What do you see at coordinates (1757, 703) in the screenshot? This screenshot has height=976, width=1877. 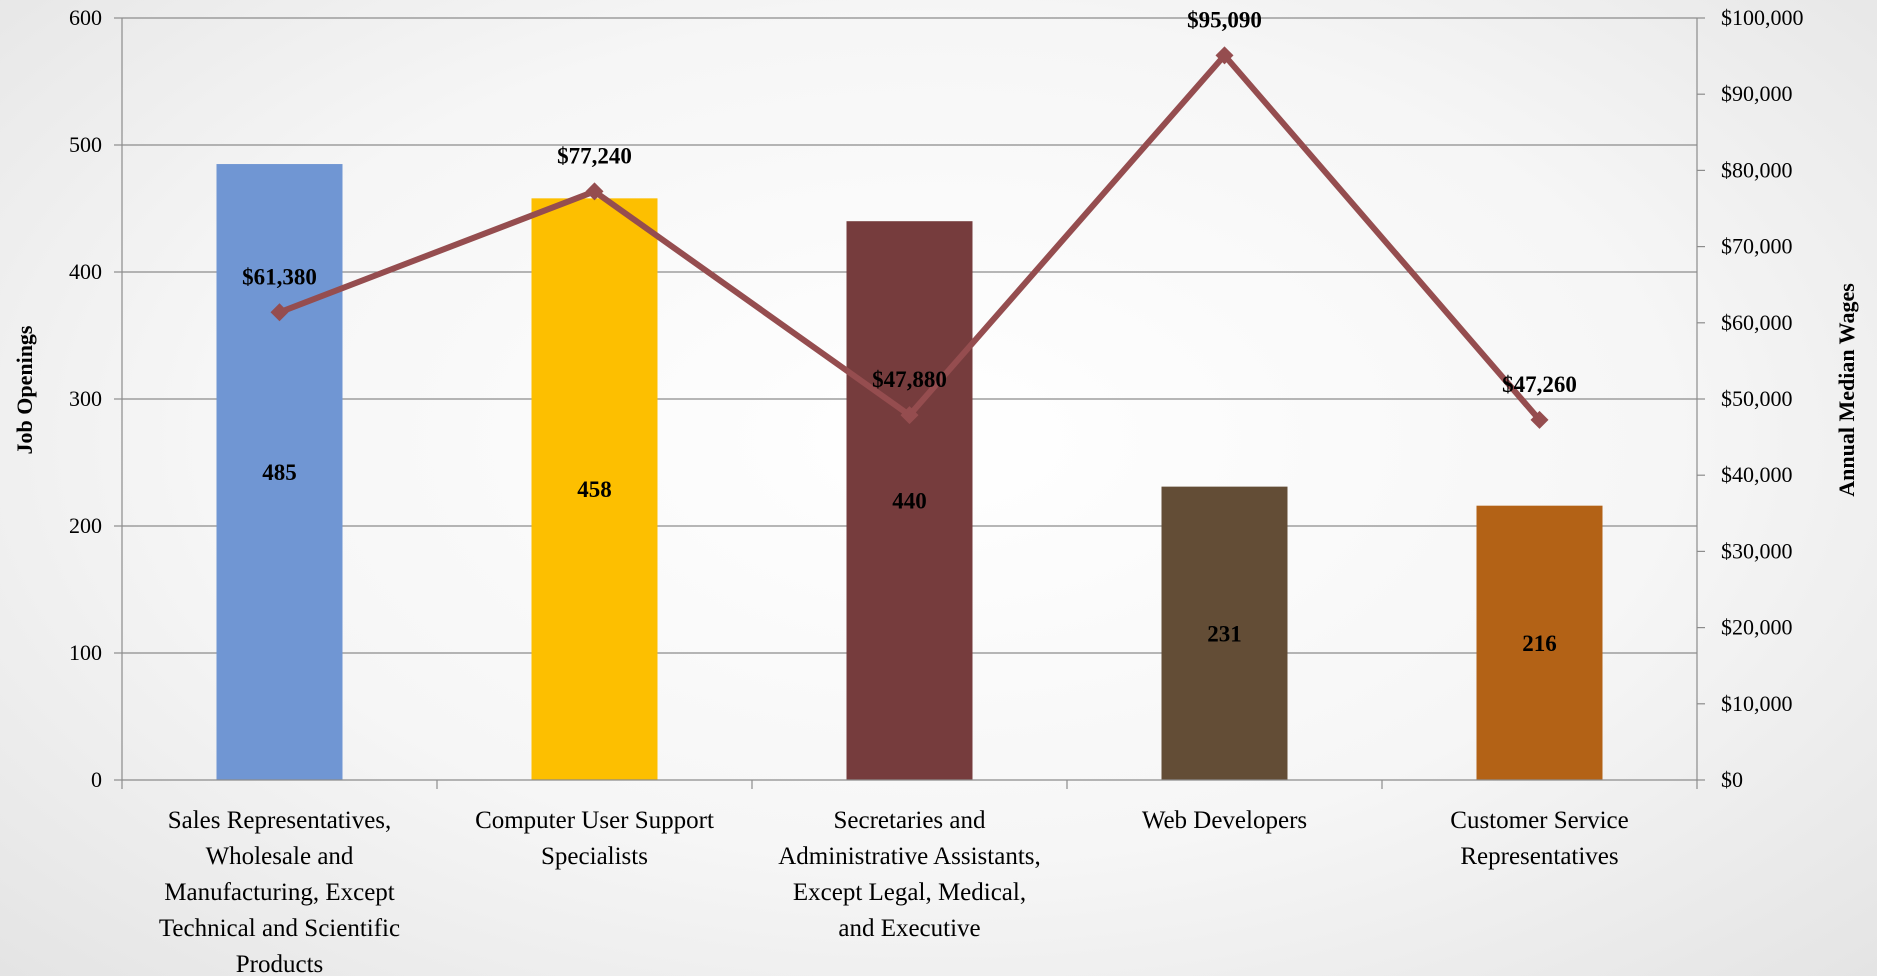 I see `y2-tick-label: $10,000` at bounding box center [1757, 703].